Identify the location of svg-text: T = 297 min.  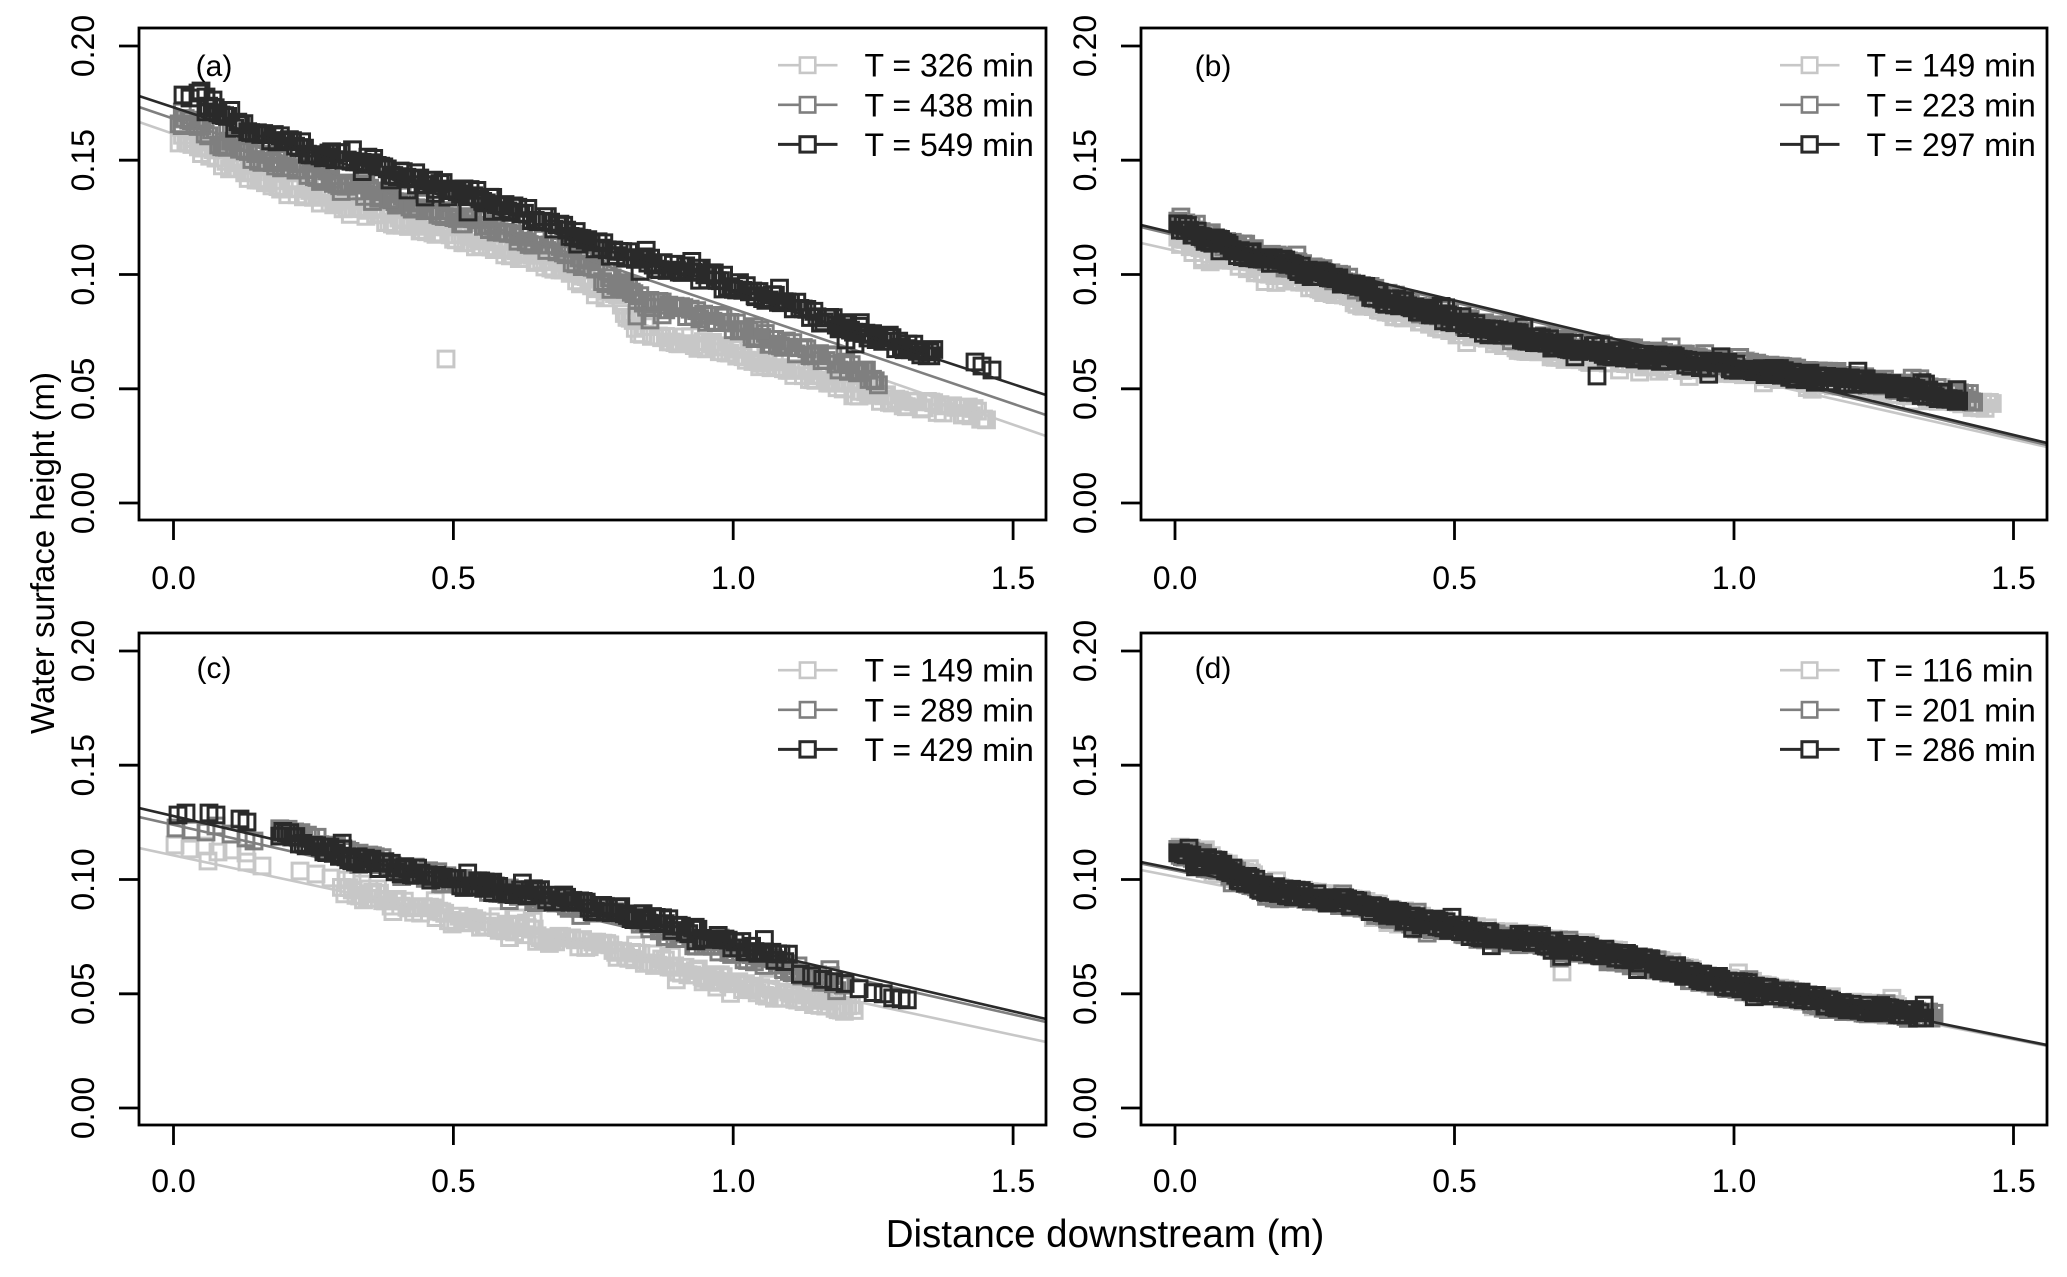
(1951, 145).